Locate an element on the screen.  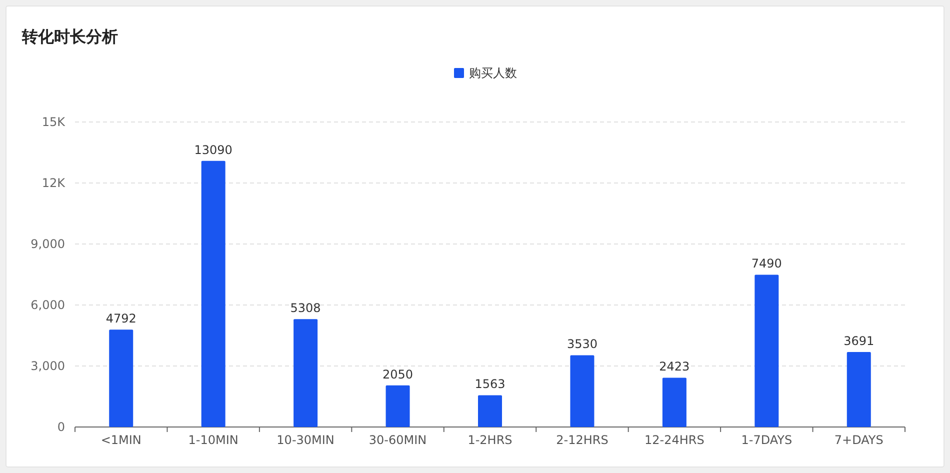
y-tick-label: 15K is located at coordinates (54, 122).